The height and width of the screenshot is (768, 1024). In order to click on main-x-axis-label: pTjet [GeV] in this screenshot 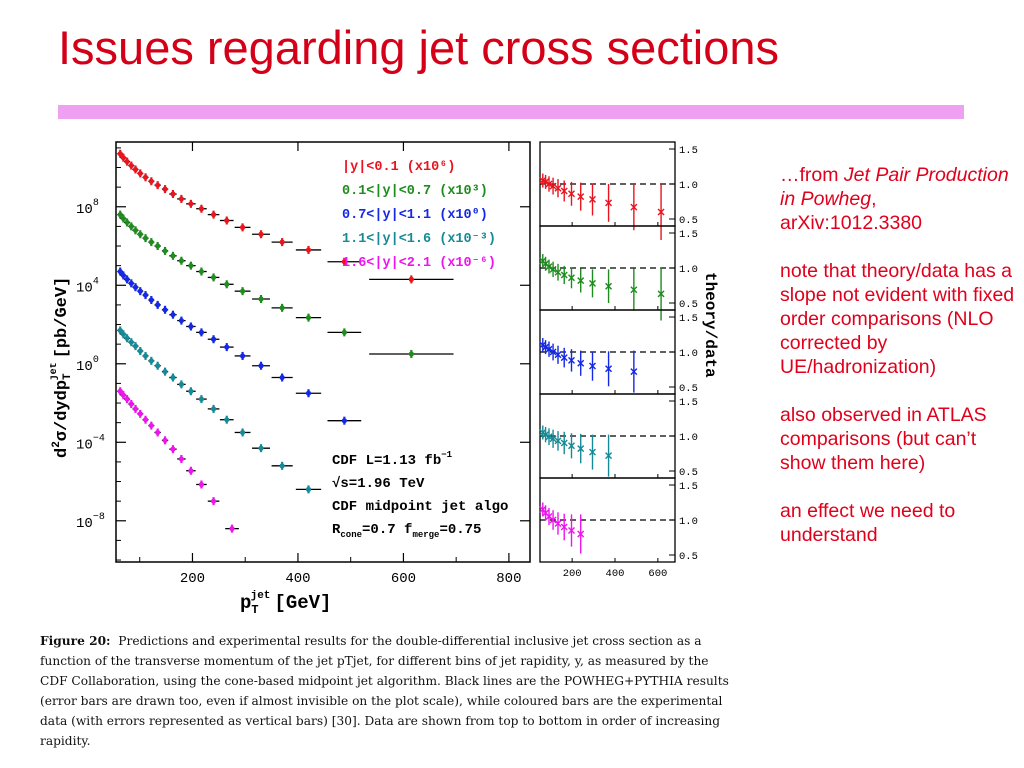, I will do `click(285, 603)`.